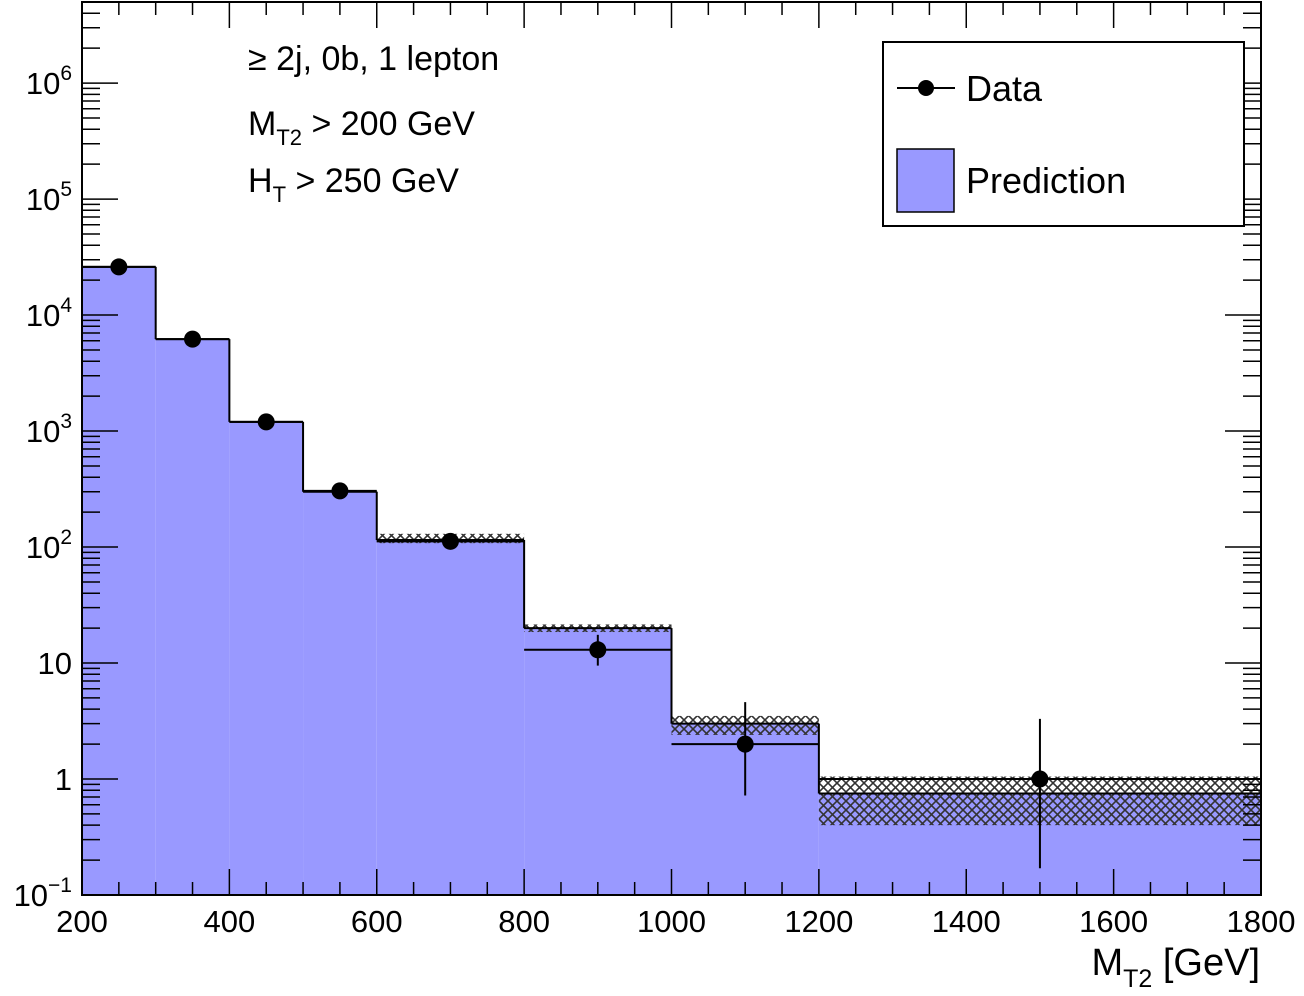 The height and width of the screenshot is (996, 1304). What do you see at coordinates (66, 189) in the screenshot?
I see `y-tick-exponent: 5` at bounding box center [66, 189].